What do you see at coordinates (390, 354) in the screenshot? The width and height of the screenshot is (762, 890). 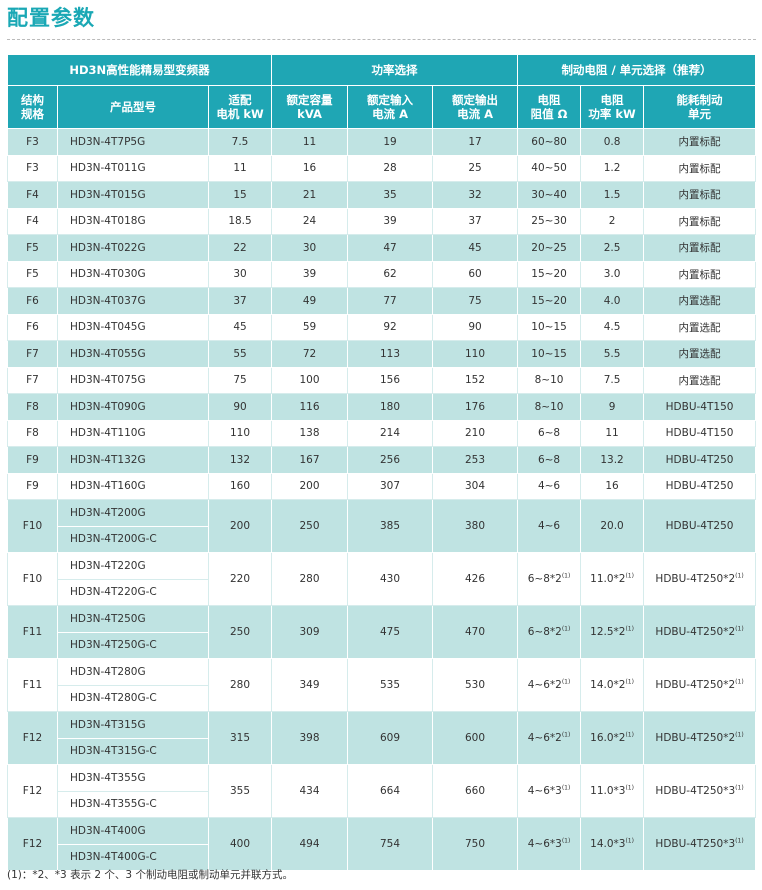 I see `input-current-cell: 113` at bounding box center [390, 354].